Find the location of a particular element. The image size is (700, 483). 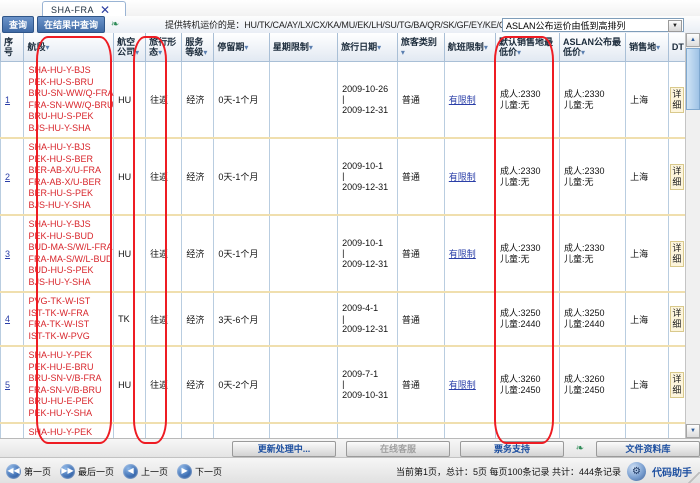

cell-cabin-class-value: 经济 is located at coordinates (195, 254).